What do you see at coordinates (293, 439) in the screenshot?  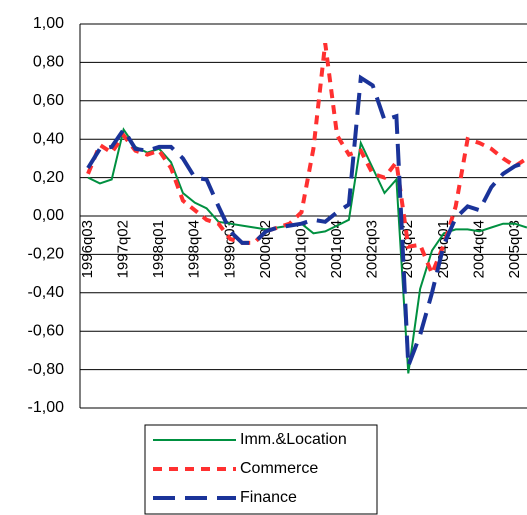 I see `legend-label: Imm.&Location` at bounding box center [293, 439].